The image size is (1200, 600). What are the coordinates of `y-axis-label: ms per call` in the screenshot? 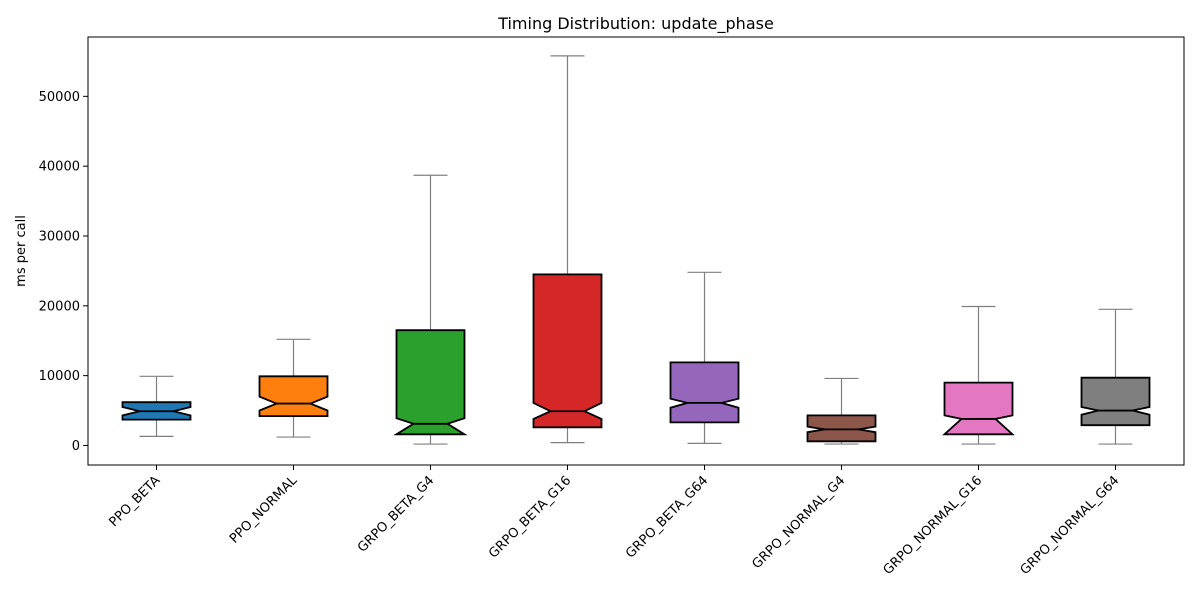 It's located at (21, 251).